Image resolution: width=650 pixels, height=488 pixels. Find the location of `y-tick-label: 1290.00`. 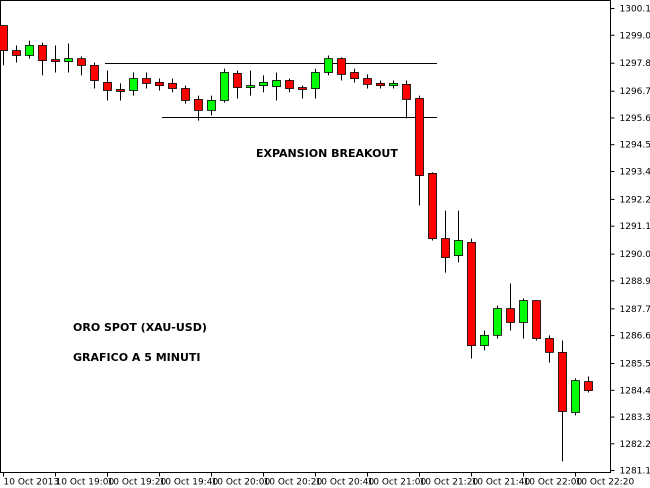

y-tick-label: 1290.00 is located at coordinates (635, 255).